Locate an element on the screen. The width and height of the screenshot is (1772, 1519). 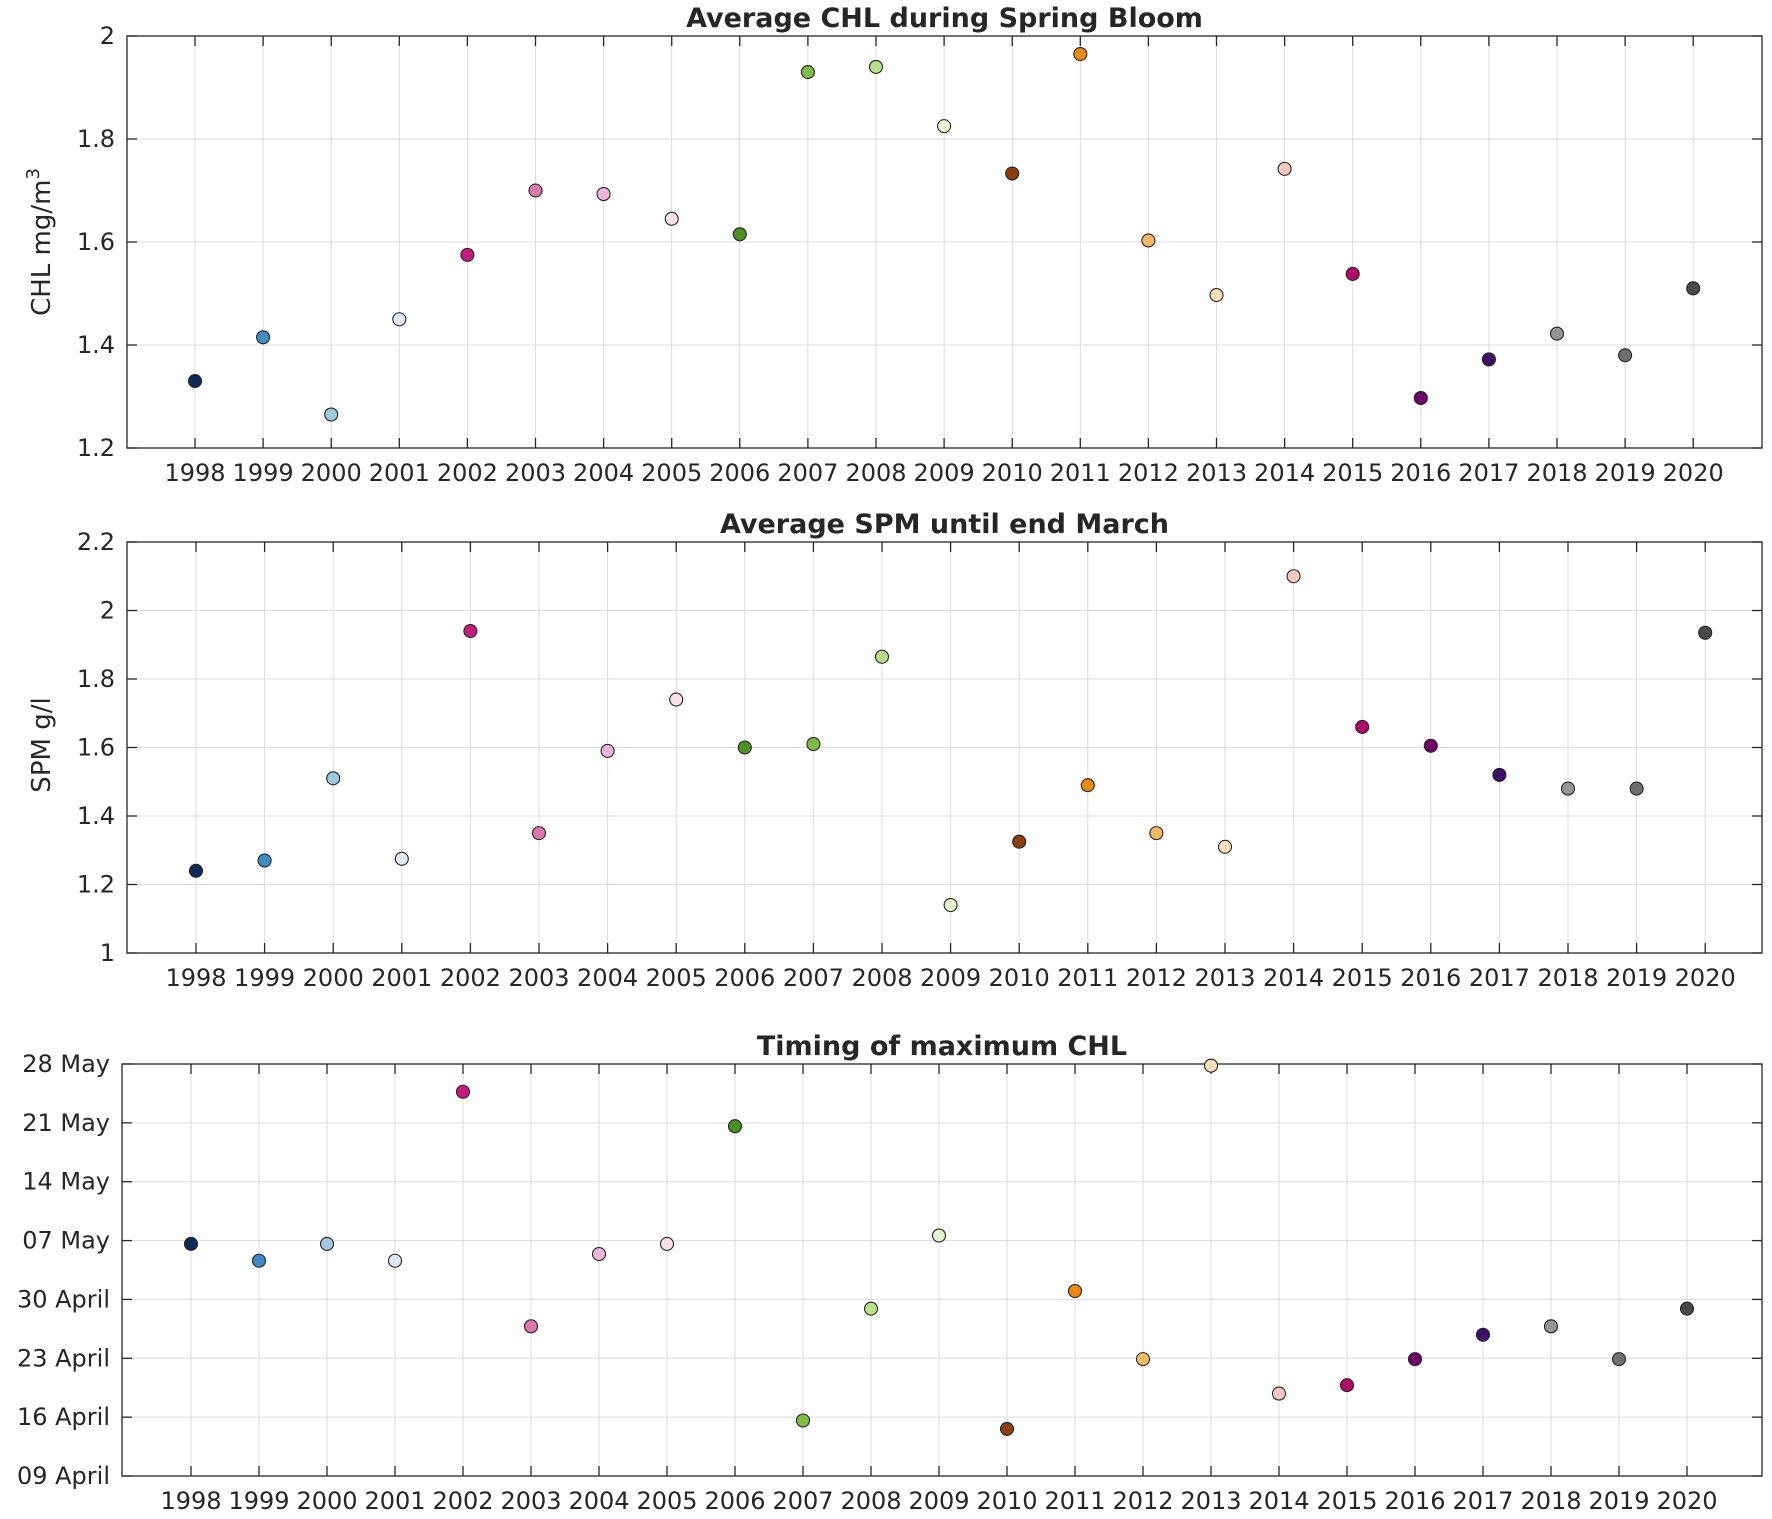
spm-xtick-label: 2008 is located at coordinates (881, 978).